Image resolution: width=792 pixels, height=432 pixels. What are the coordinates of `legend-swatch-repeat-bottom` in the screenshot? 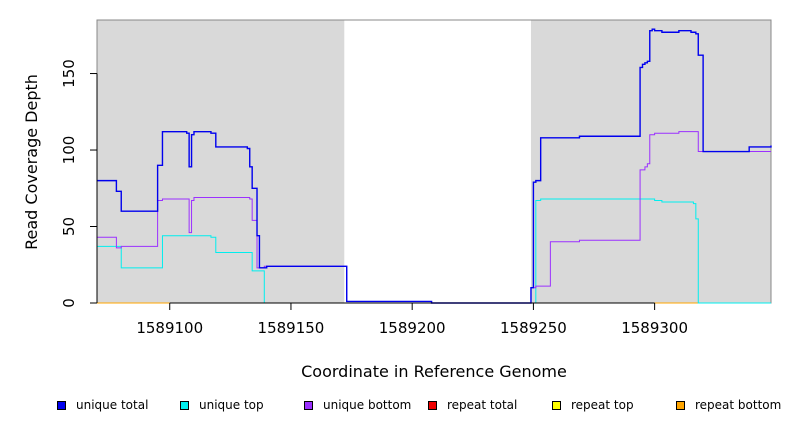 It's located at (680, 405).